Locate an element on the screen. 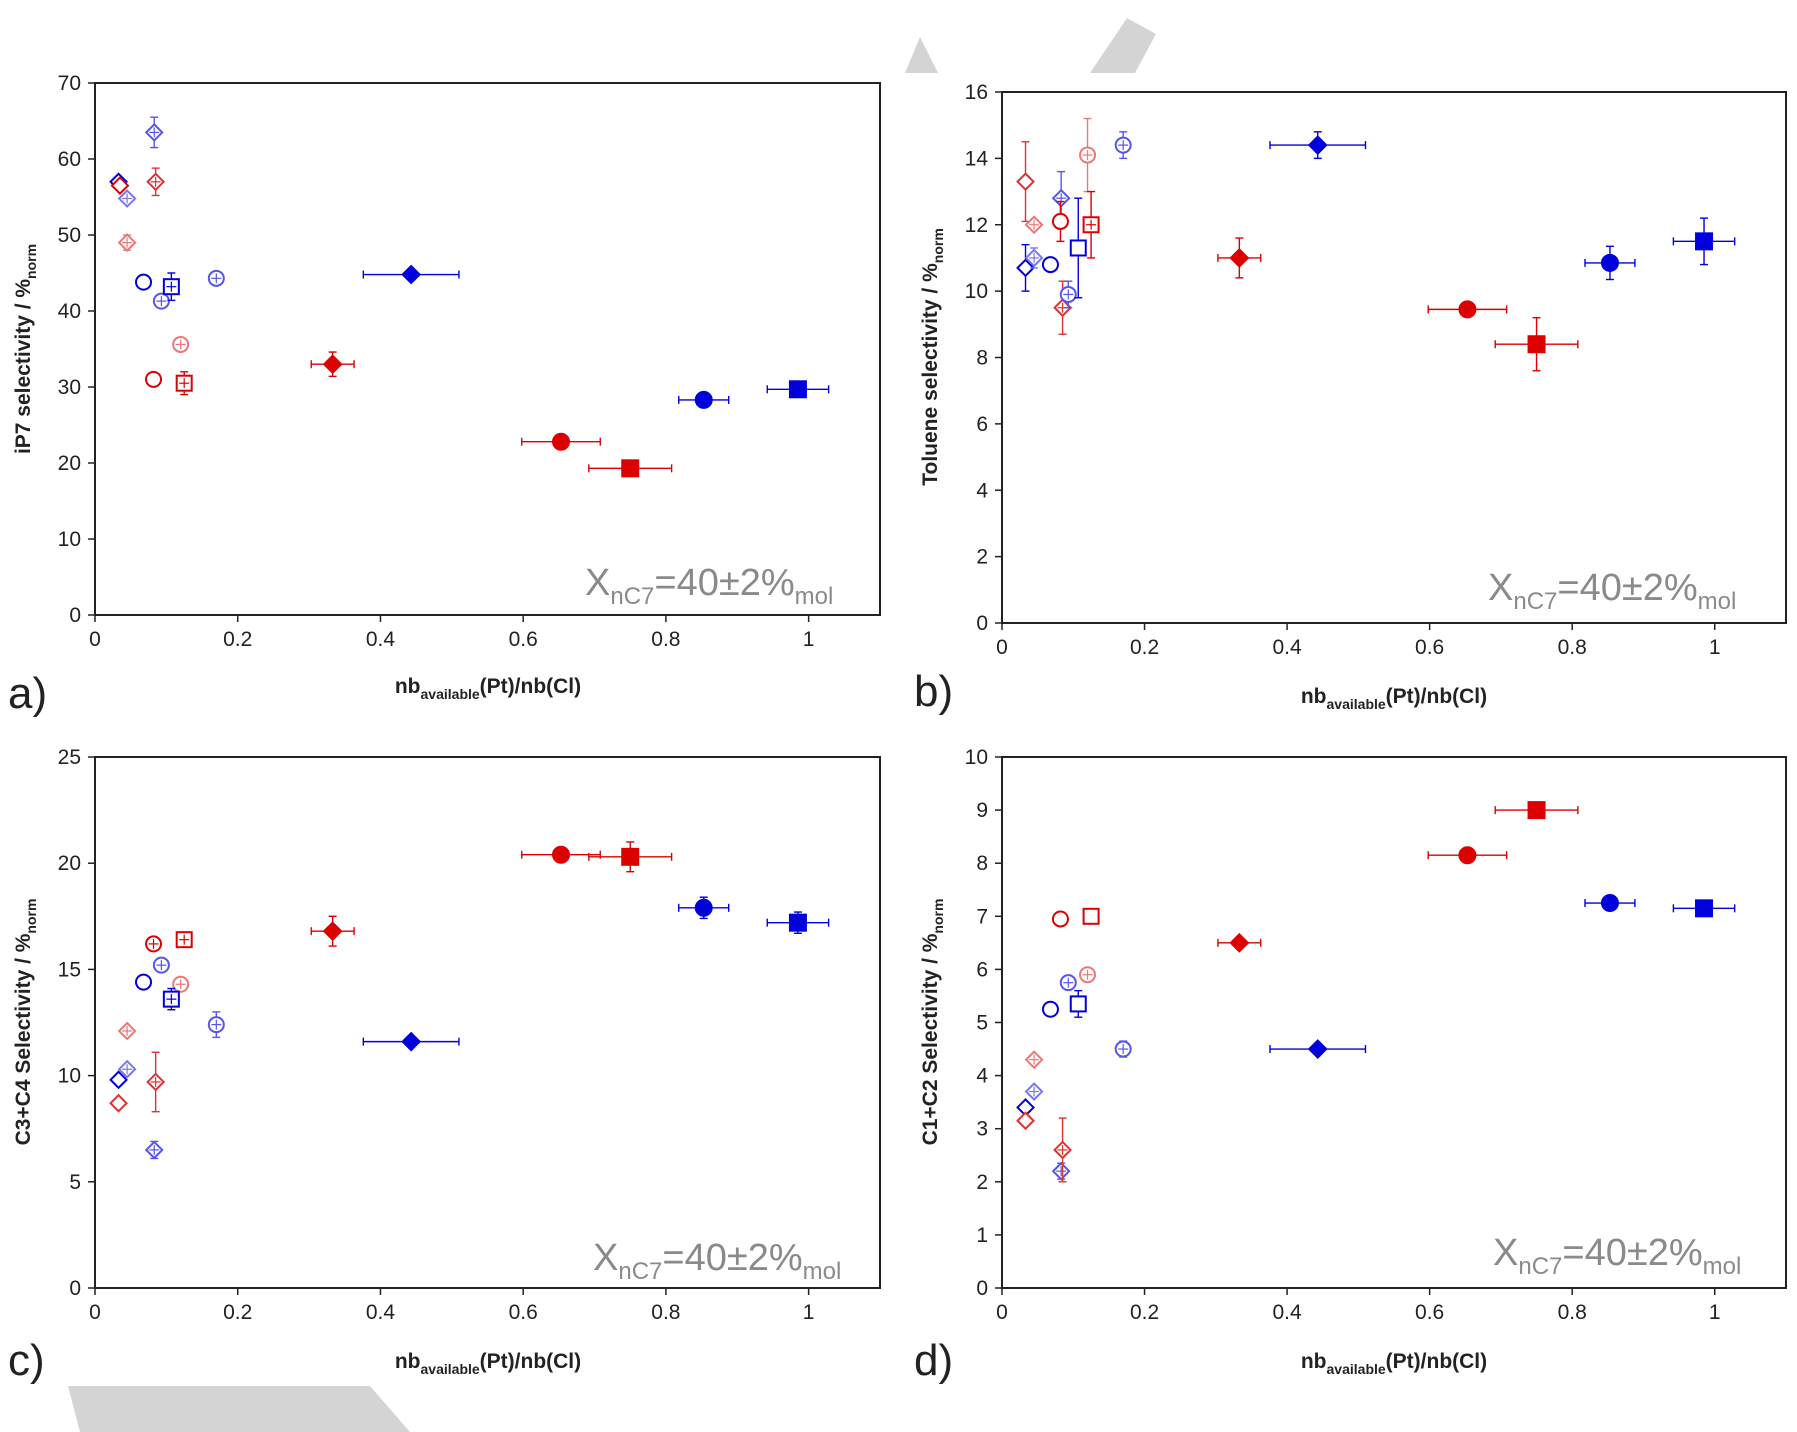 The width and height of the screenshot is (1797, 1432). x-axis-label: nbavailable(Pt)/nb(Cl) is located at coordinates (1394, 1363).